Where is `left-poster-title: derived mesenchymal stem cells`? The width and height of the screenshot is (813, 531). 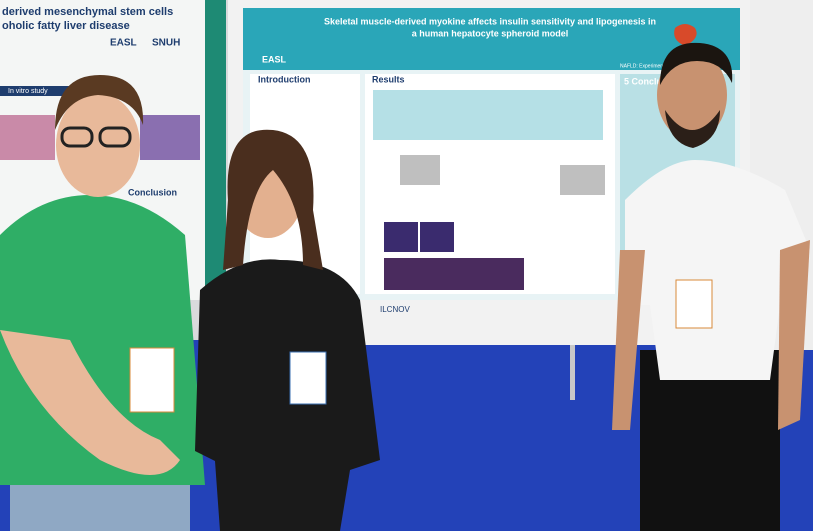
left-poster-title: derived mesenchymal stem cells is located at coordinates (87, 12).